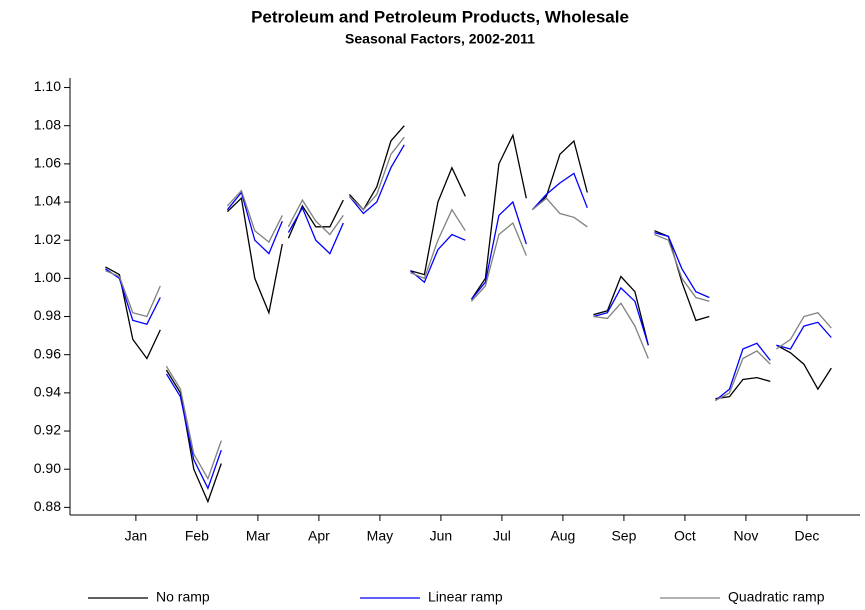 The height and width of the screenshot is (610, 865). Describe the element at coordinates (197, 536) in the screenshot. I see `x-tick-label: Feb` at that location.